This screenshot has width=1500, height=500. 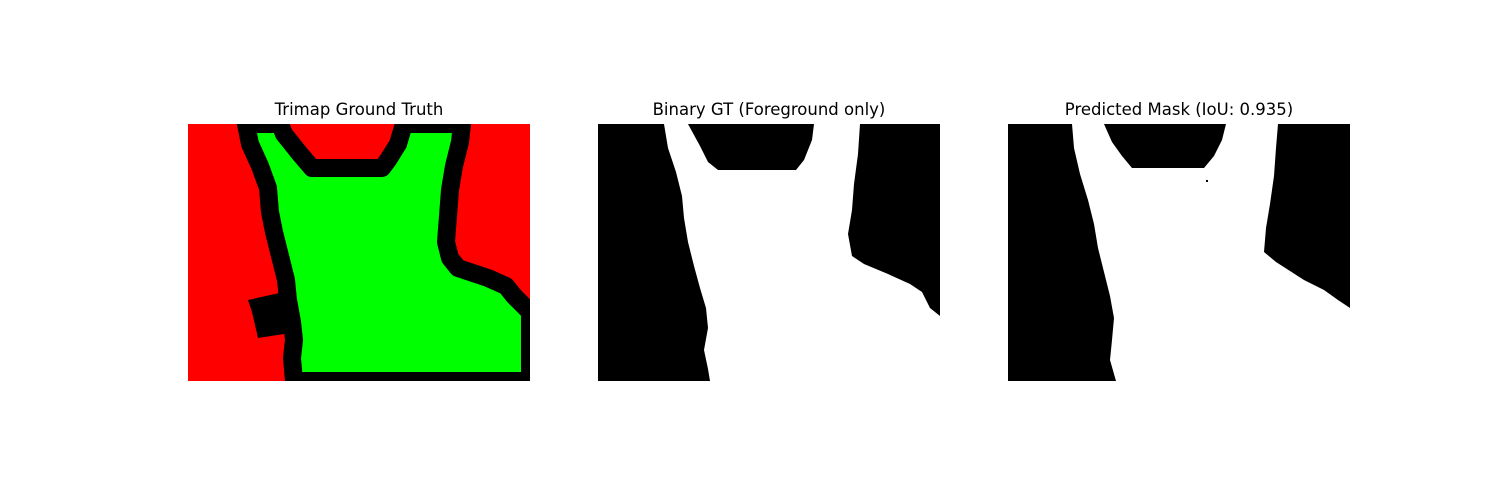 I want to click on predicted-mask-image, so click(x=1179, y=252).